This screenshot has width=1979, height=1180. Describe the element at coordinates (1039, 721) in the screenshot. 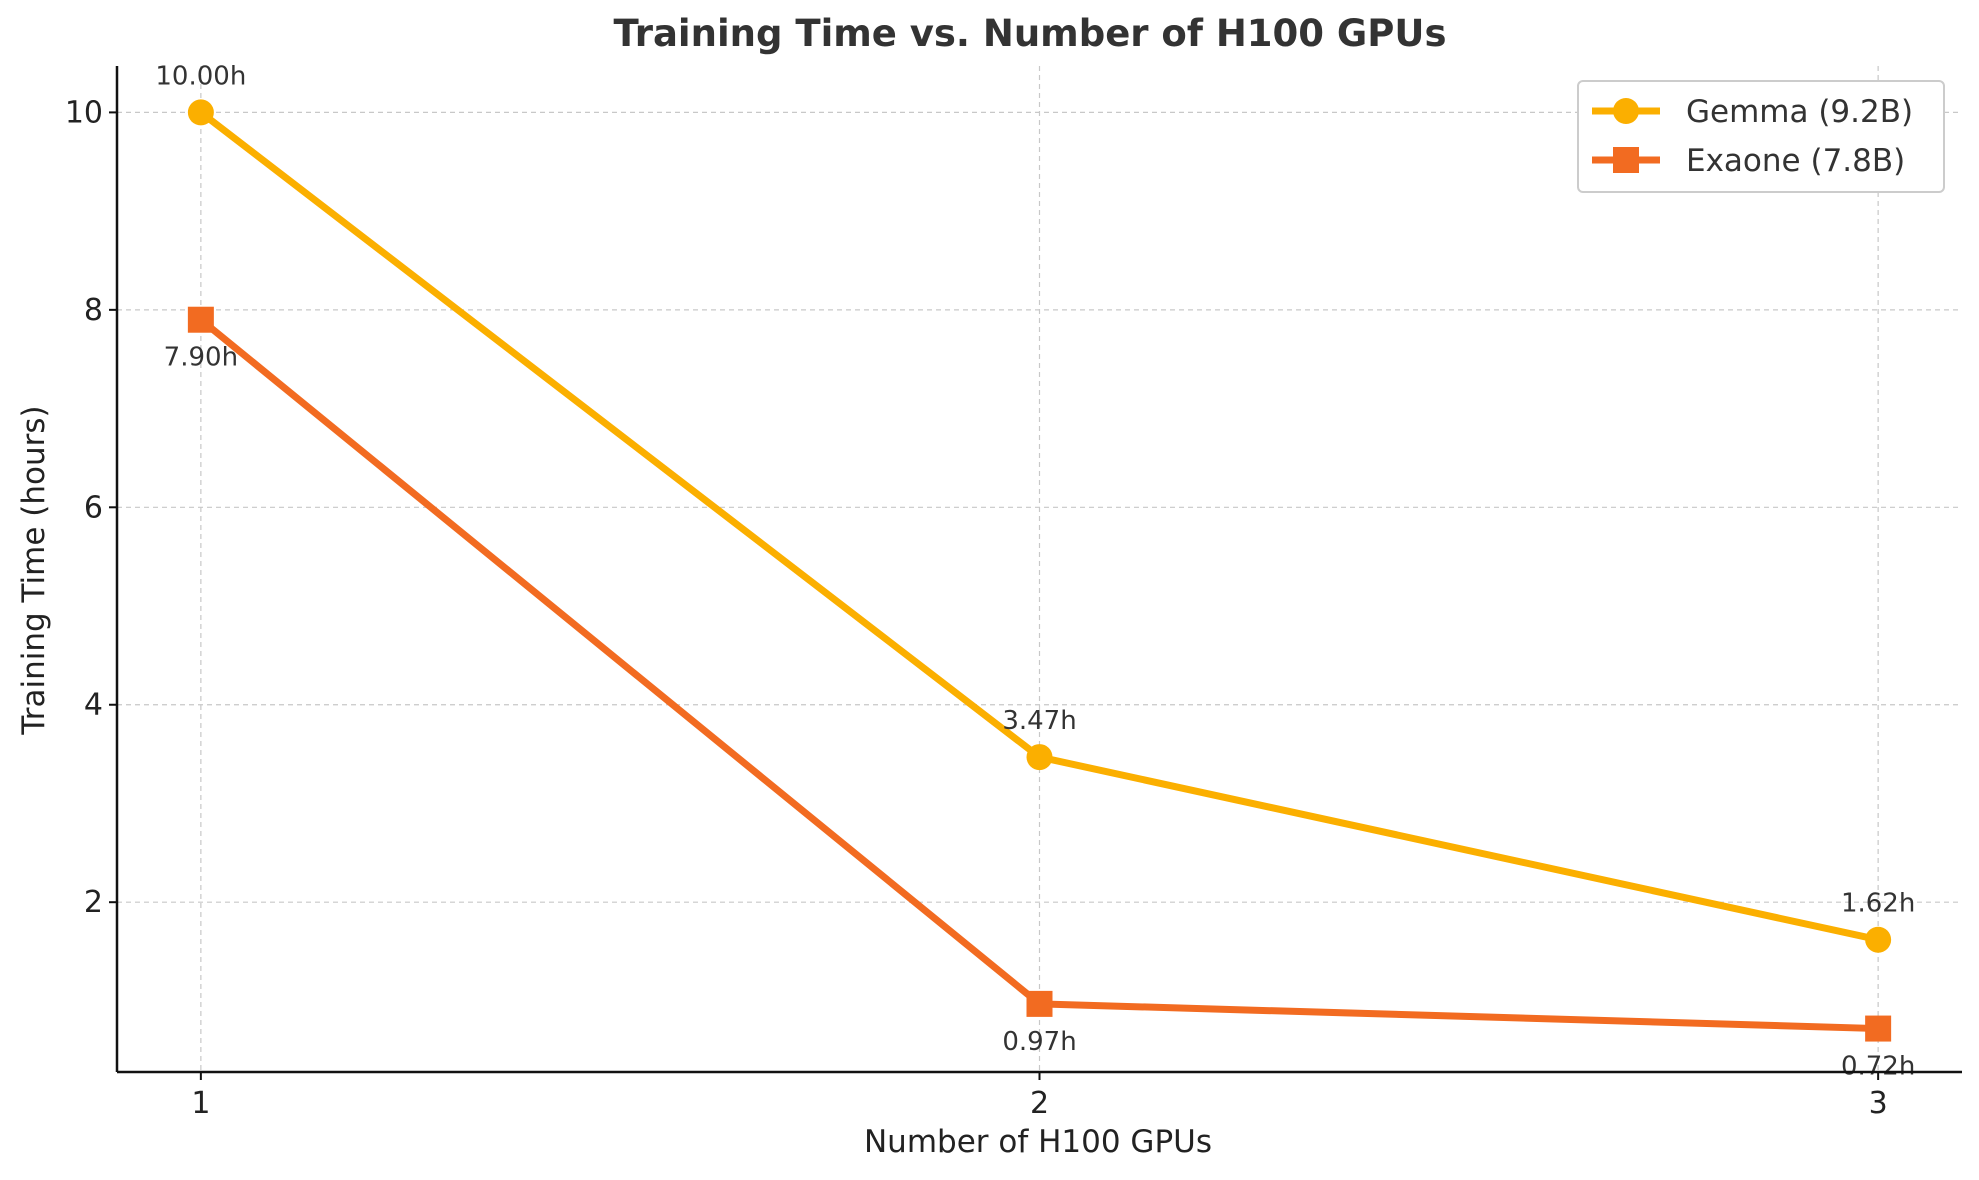

I see `data-label: 3.47h` at that location.